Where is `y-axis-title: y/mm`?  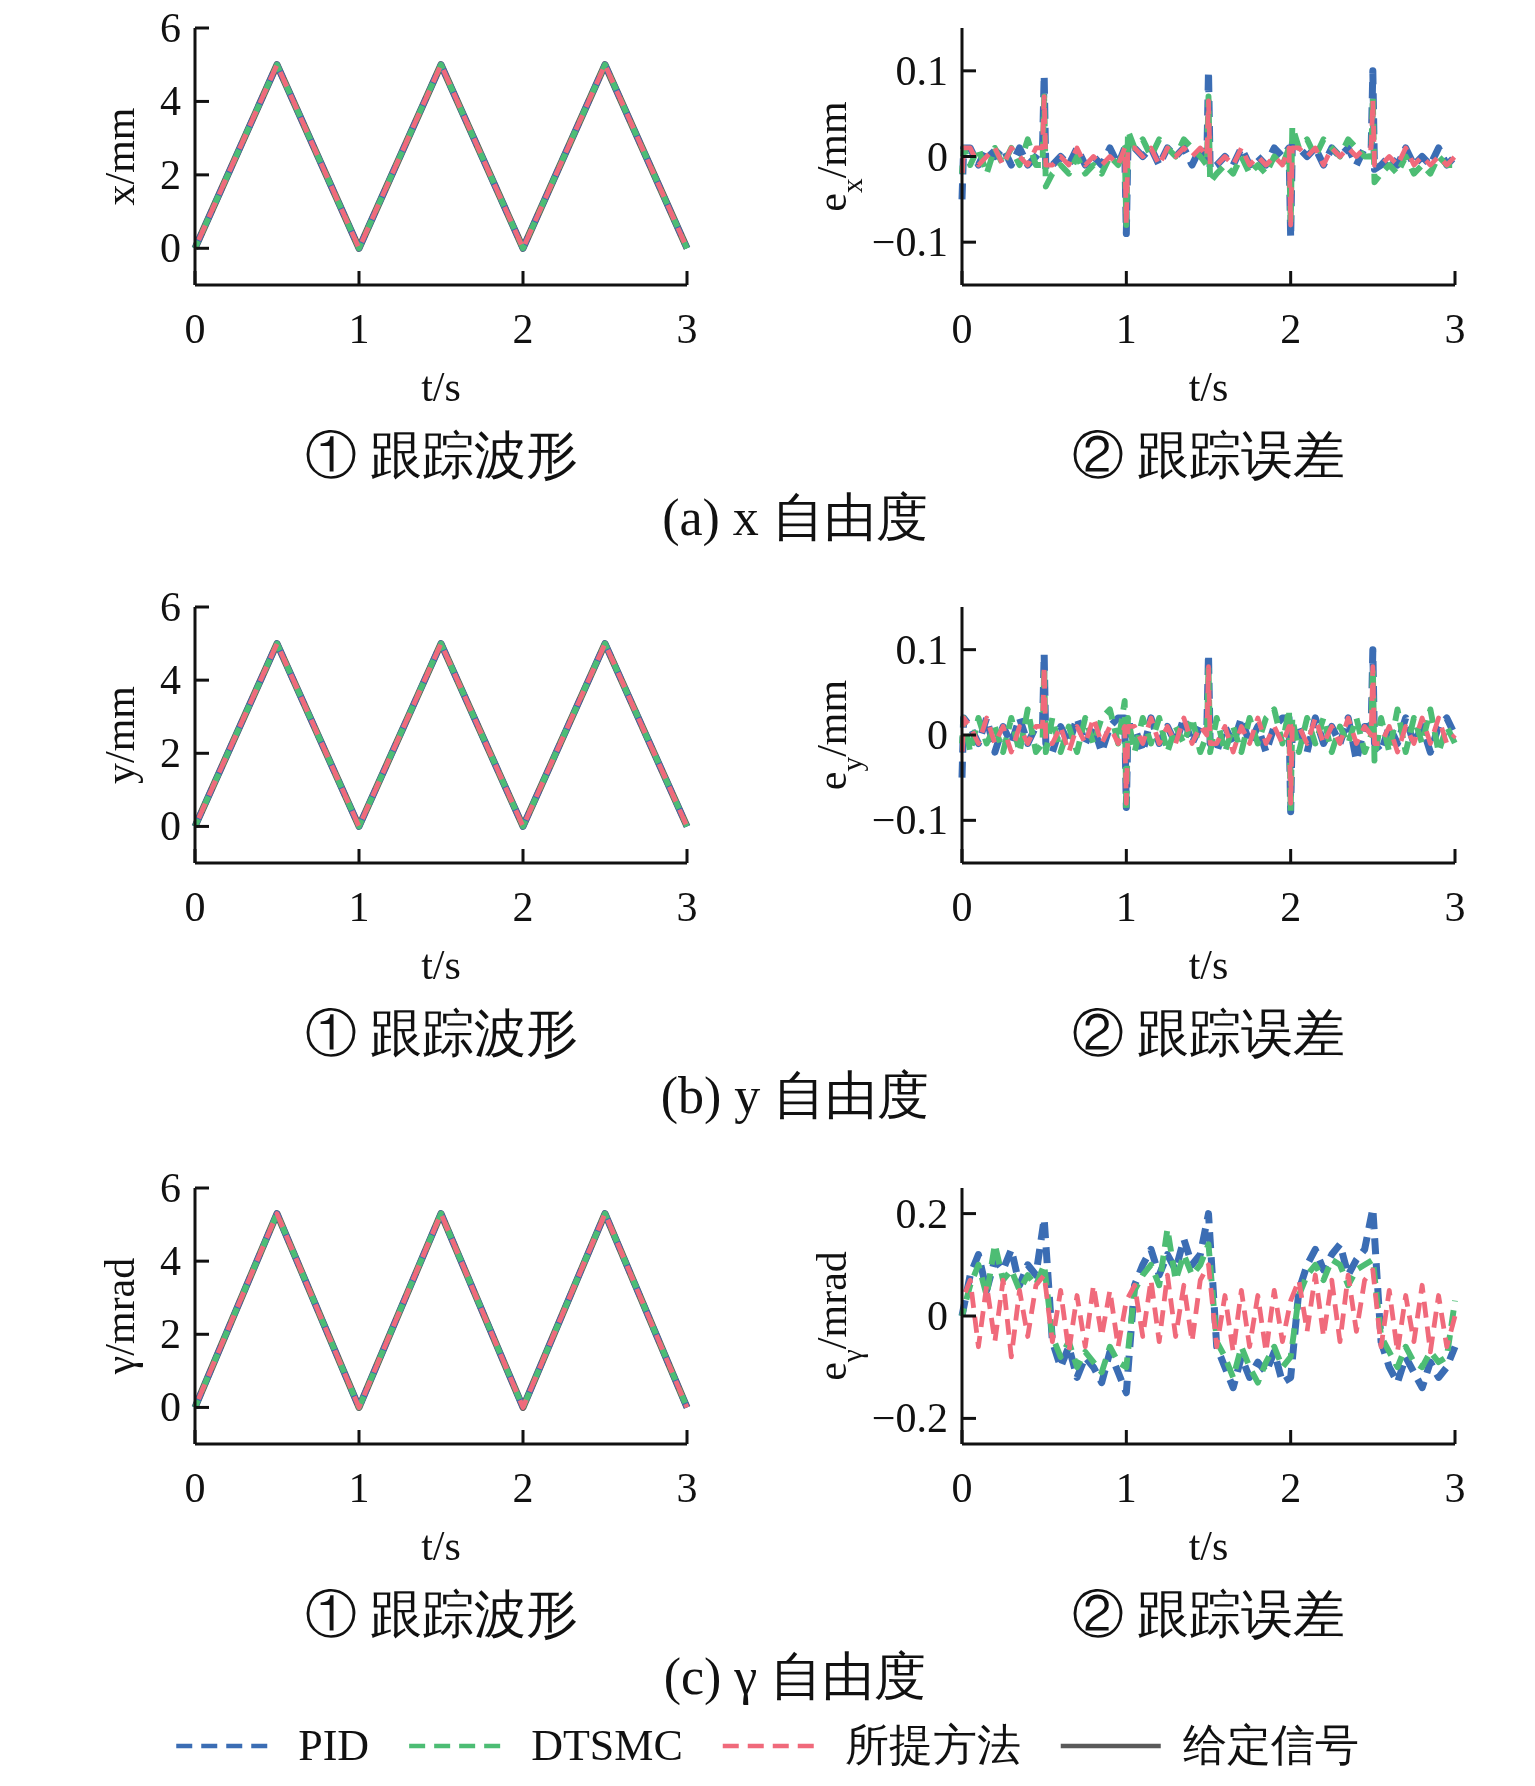
y-axis-title: y/mm is located at coordinates (120, 735).